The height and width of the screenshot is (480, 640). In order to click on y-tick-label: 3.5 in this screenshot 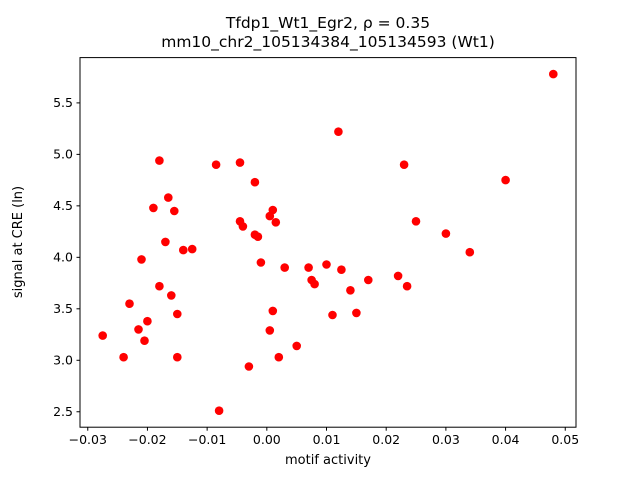, I will do `click(63, 308)`.